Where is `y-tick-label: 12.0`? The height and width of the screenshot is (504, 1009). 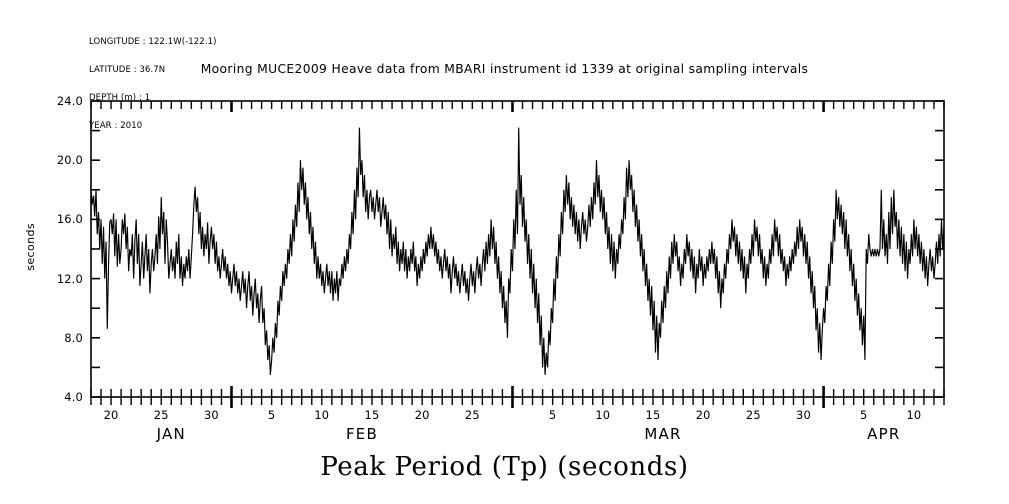 y-tick-label: 12.0 is located at coordinates (69, 278).